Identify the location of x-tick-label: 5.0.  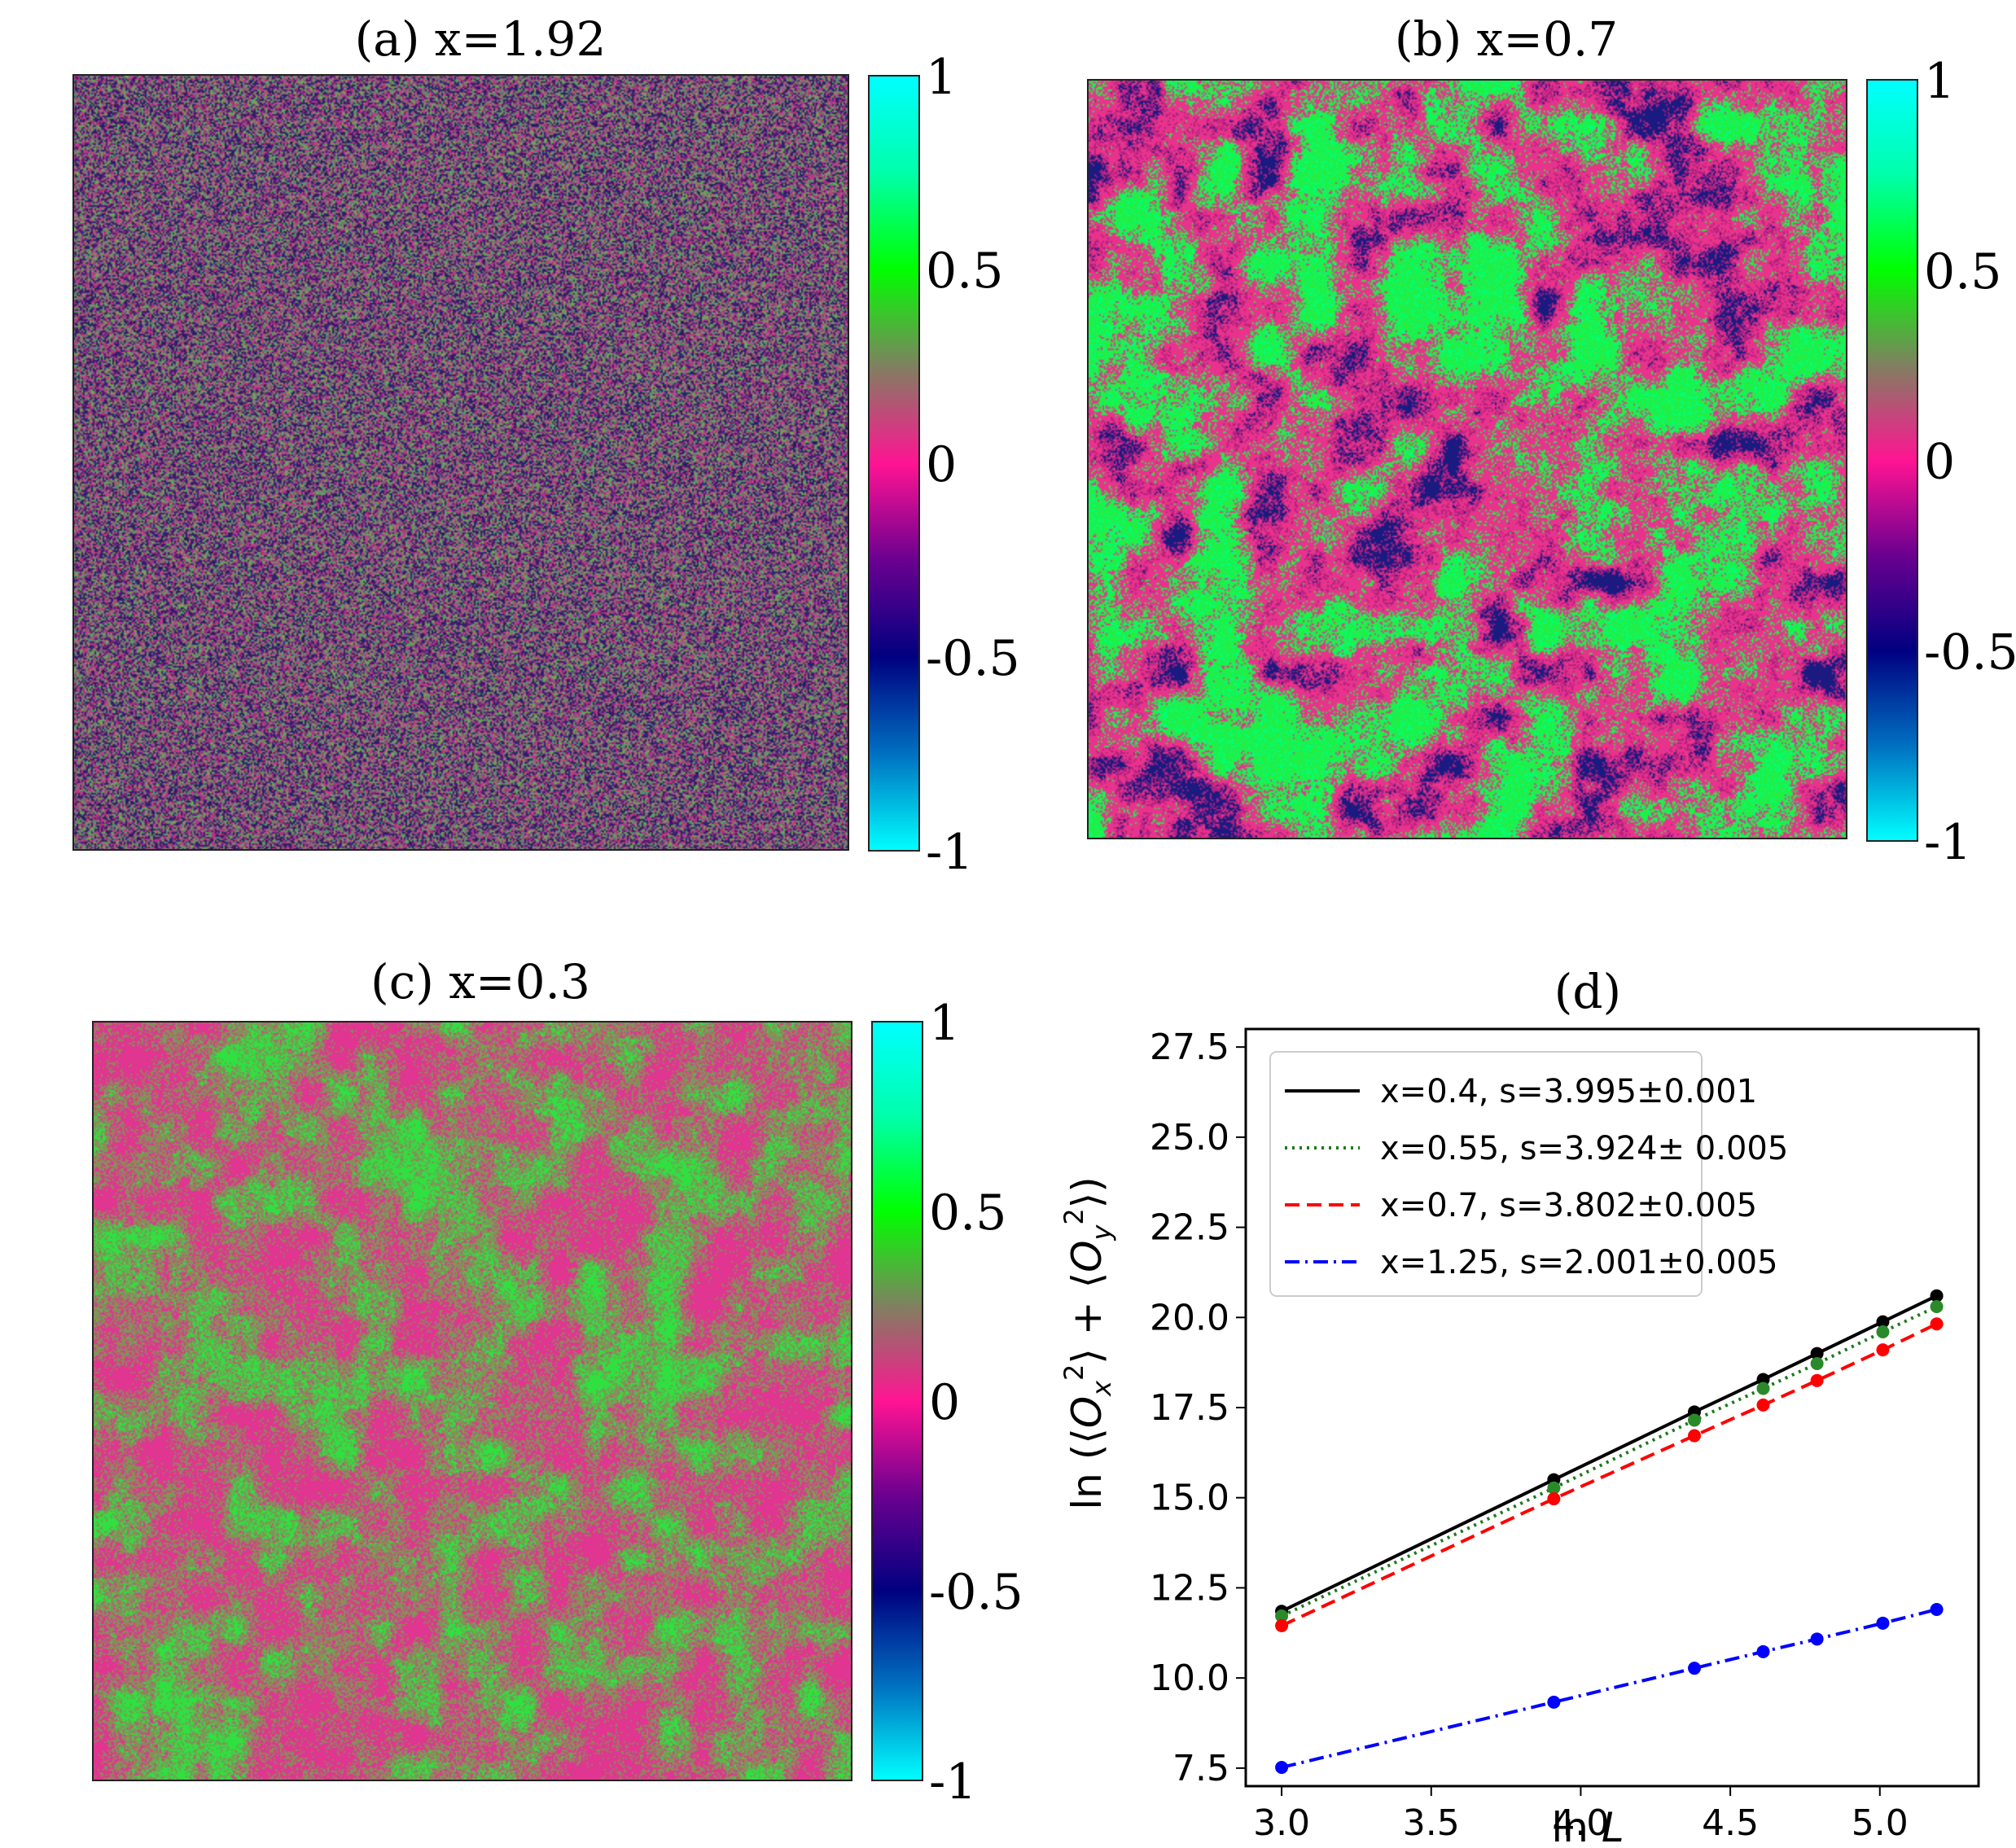
(1880, 1823).